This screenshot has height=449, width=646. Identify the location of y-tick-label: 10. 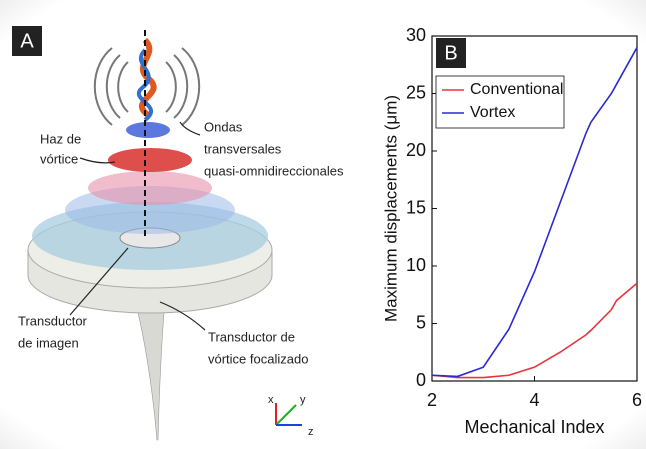
(416, 265).